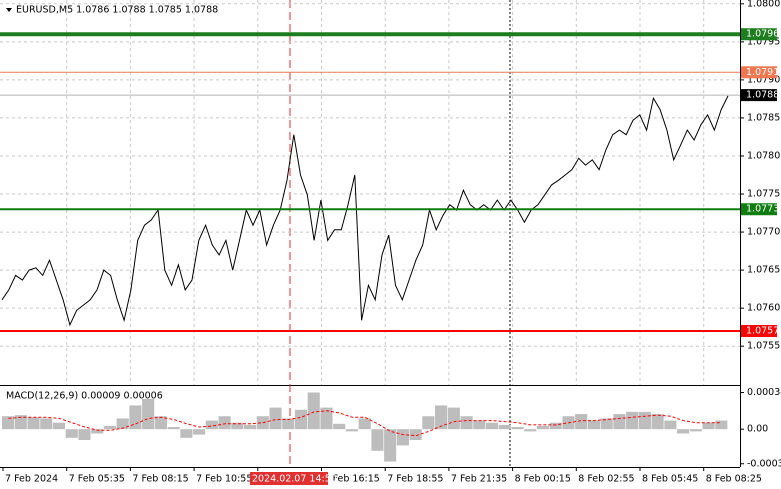 Image resolution: width=781 pixels, height=489 pixels. I want to click on level-tag-label: 1.0791, so click(762, 72).